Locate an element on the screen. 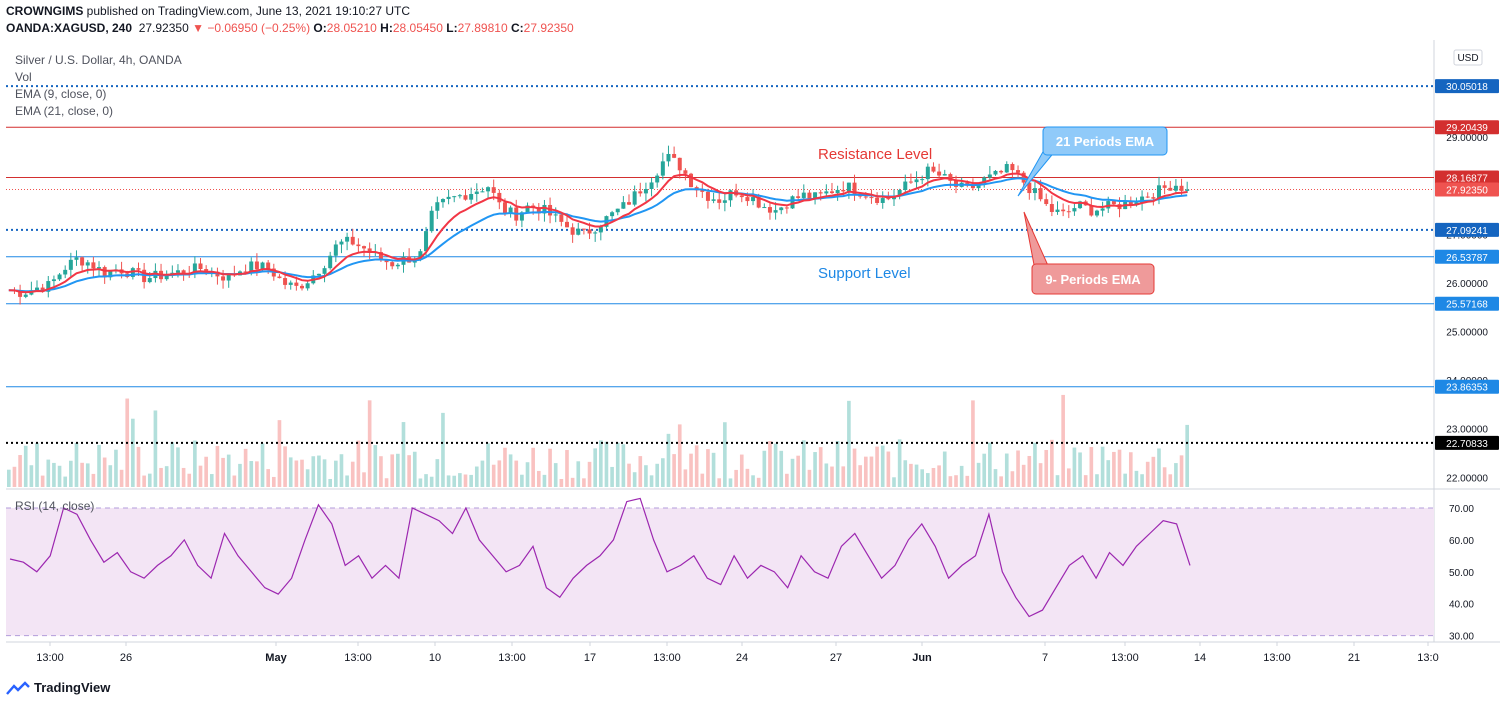 Image resolution: width=1508 pixels, height=707 pixels. tradingview-footer: TradingView is located at coordinates (58, 687).